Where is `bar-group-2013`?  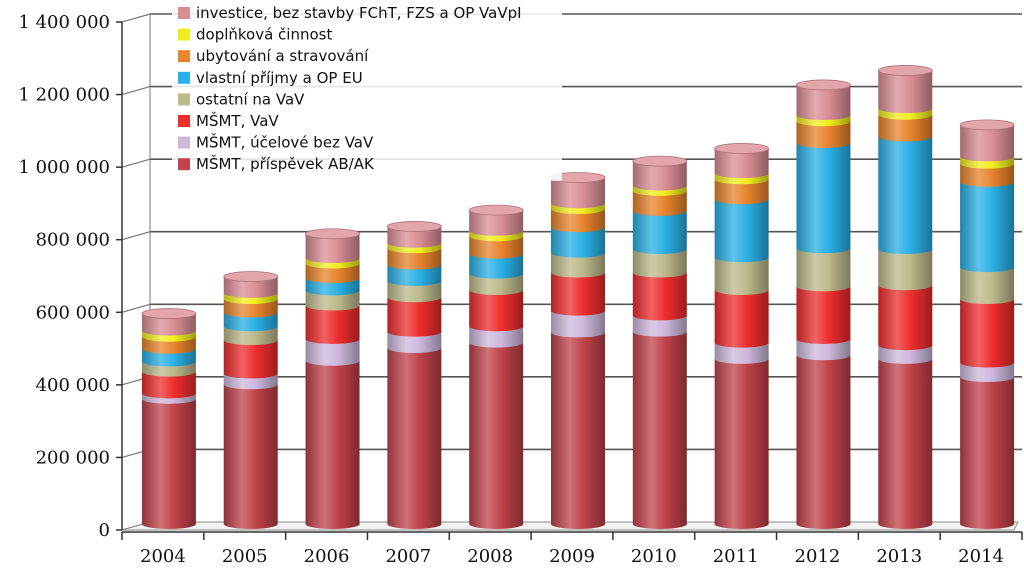
bar-group-2013 is located at coordinates (905, 297).